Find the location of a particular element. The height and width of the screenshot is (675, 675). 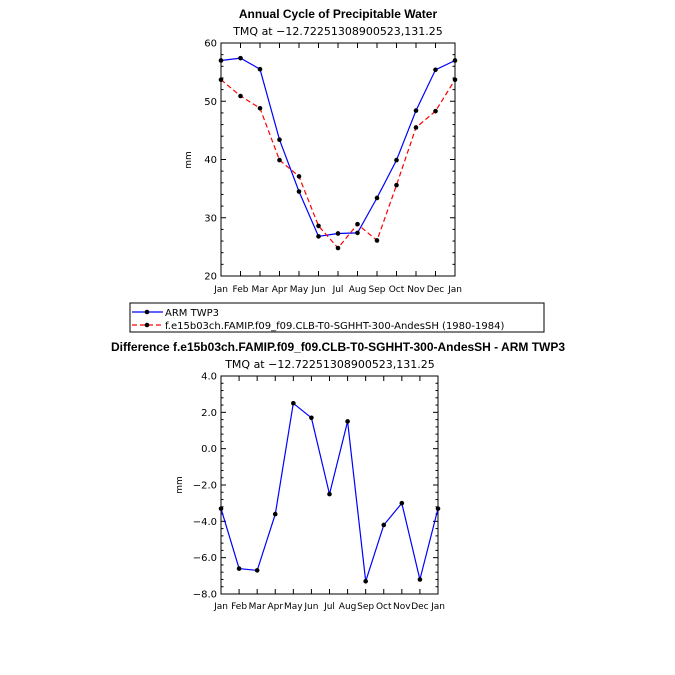

top-chart-title: Annual Cycle of Precipitable Water is located at coordinates (338, 14).